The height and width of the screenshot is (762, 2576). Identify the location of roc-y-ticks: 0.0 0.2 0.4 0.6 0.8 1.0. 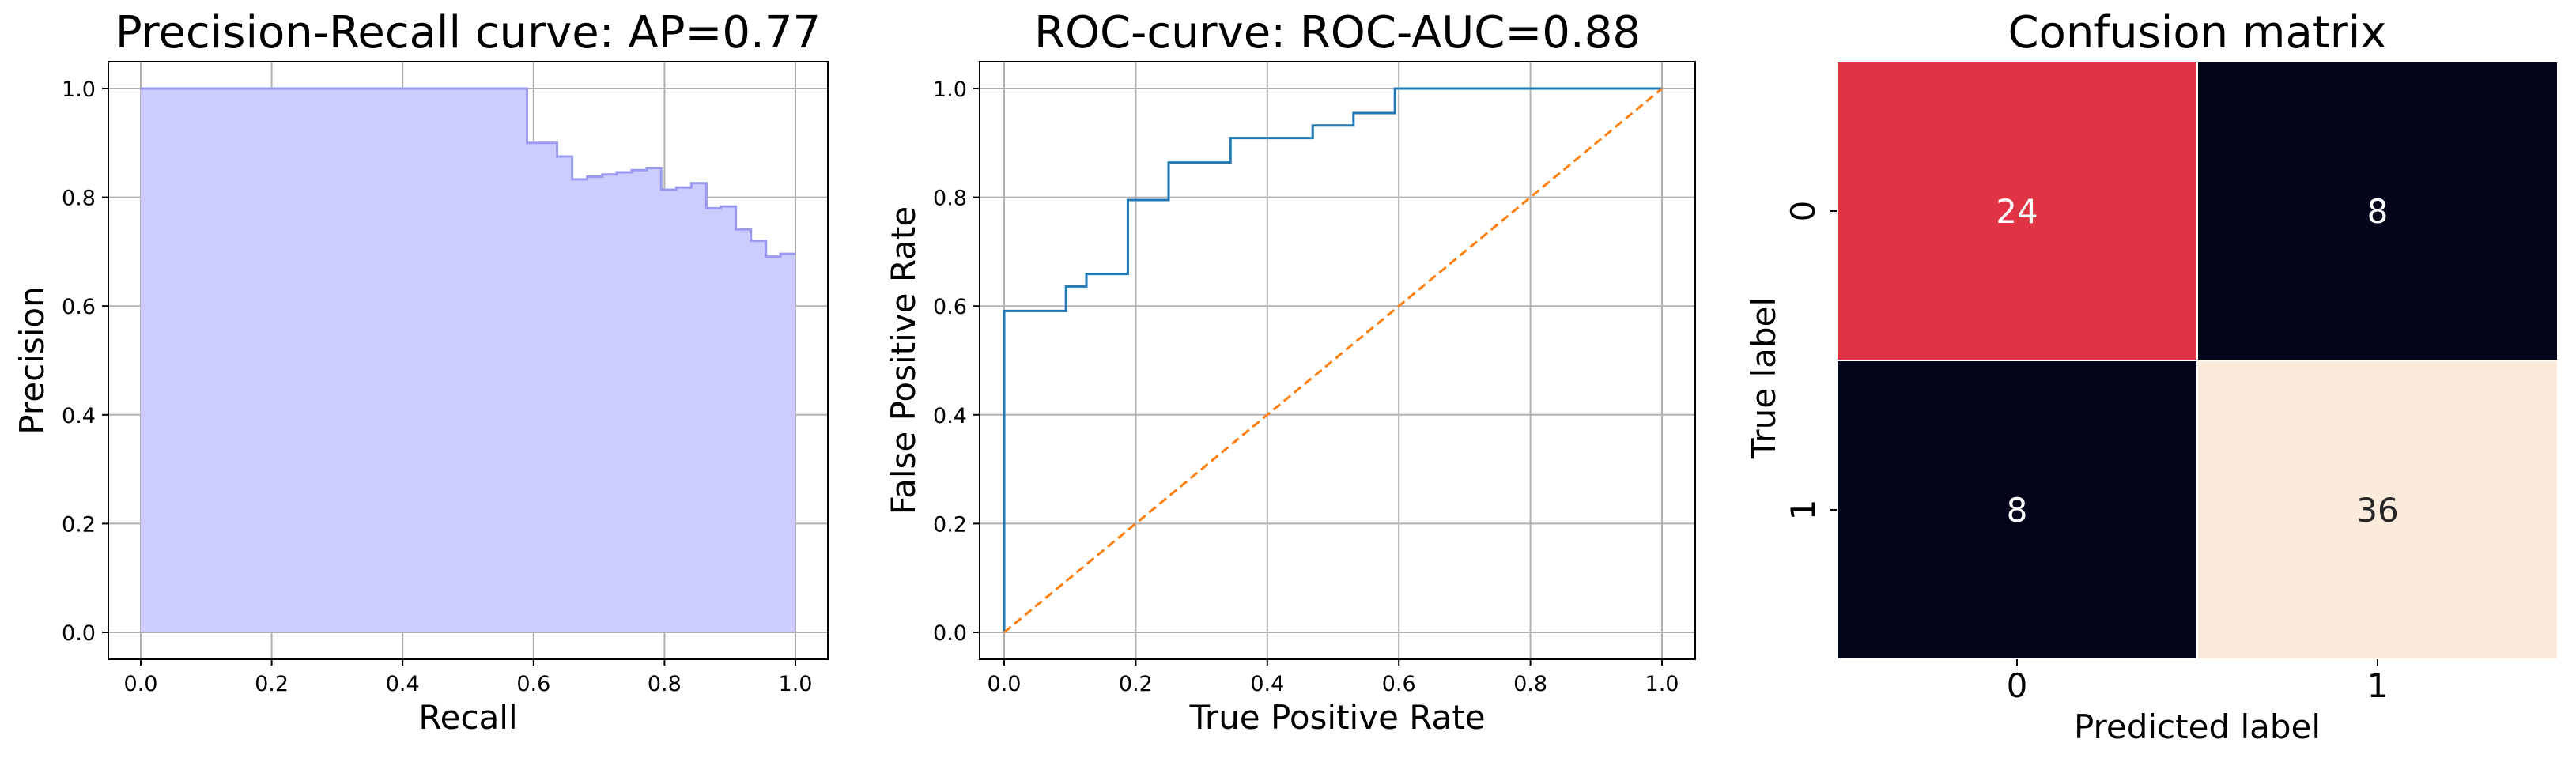
(956, 361).